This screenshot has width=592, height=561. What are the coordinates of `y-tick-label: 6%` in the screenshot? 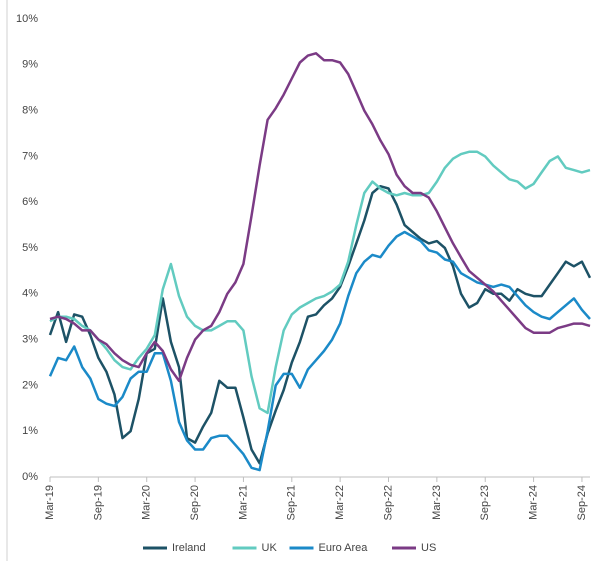 It's located at (30, 202).